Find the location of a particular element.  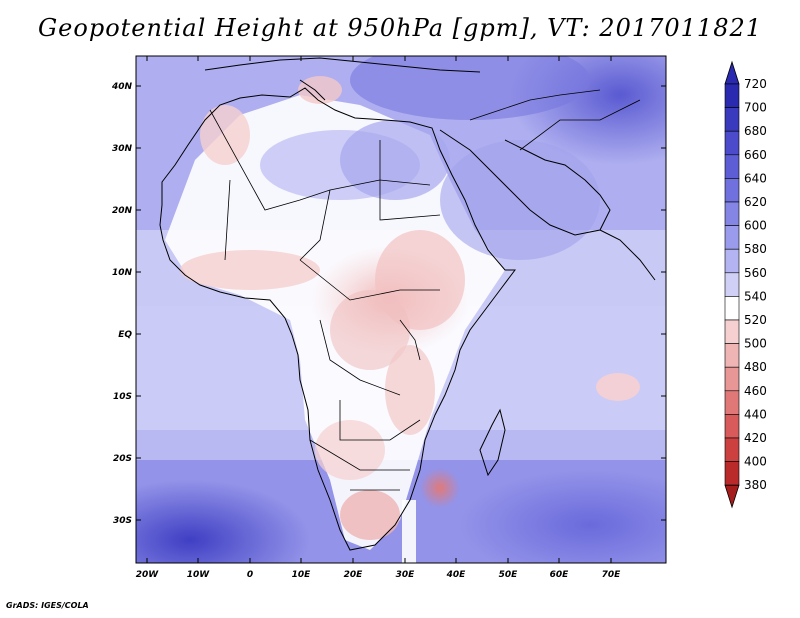

grads-credit: GrADS: IGES/COLA is located at coordinates (47, 605).